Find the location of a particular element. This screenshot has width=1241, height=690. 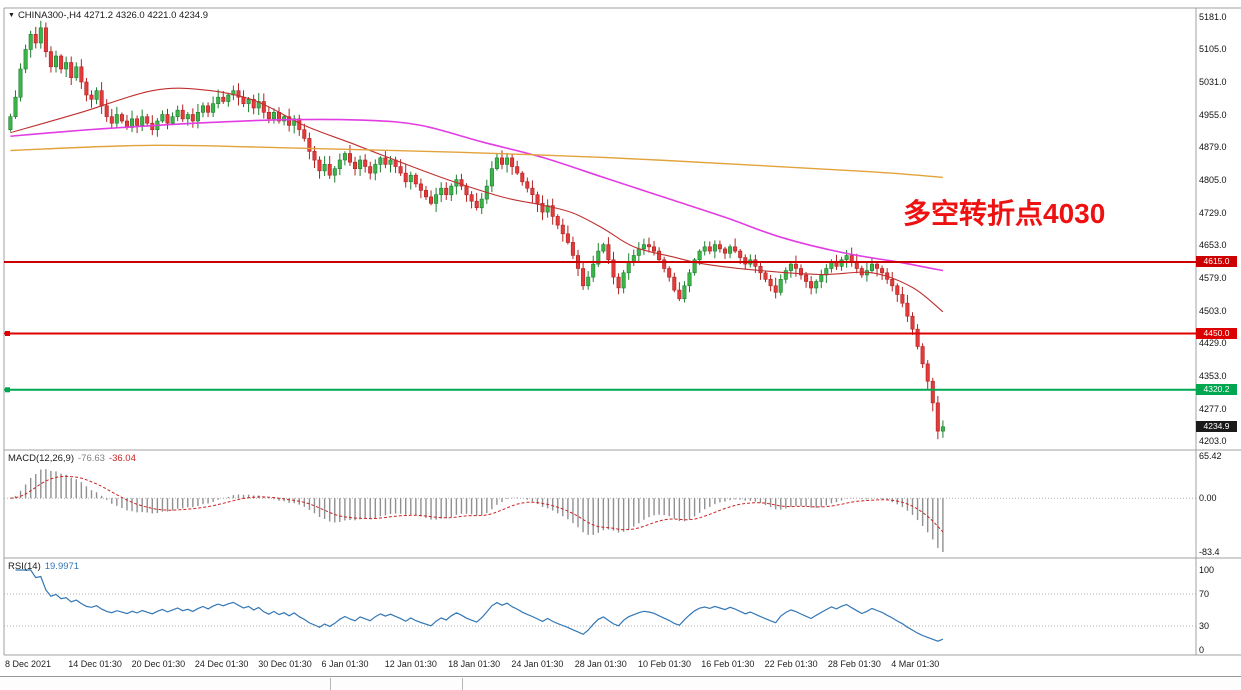

time-axis-label: 30 Dec 01:30 is located at coordinates (285, 664).